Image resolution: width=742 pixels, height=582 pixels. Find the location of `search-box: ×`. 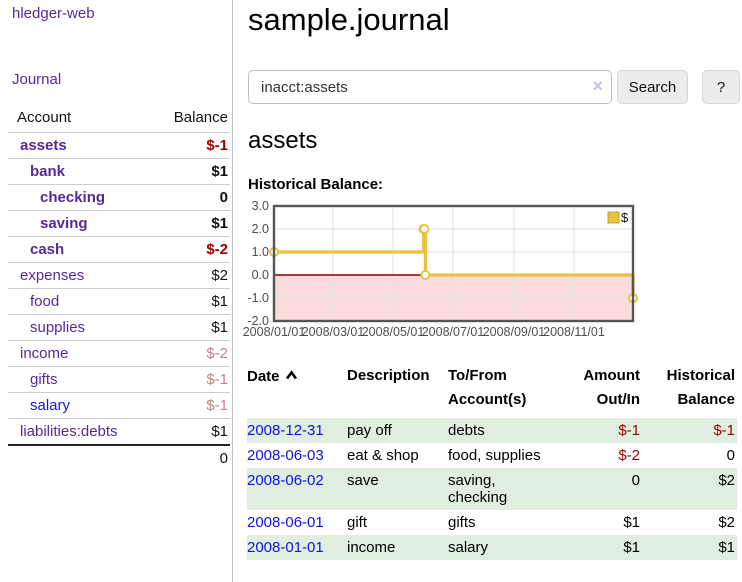

search-box: × is located at coordinates (430, 87).